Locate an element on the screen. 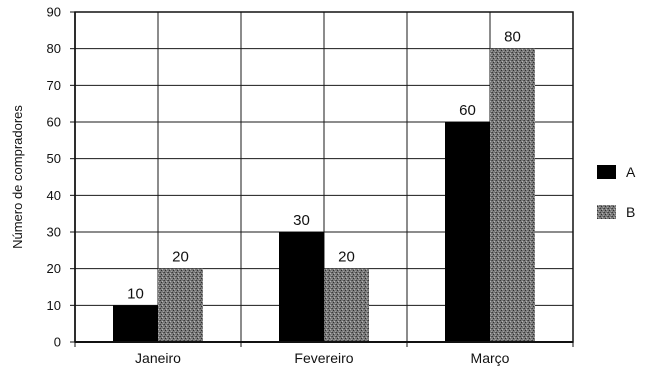  category-label: Fevereiro is located at coordinates (323, 358).